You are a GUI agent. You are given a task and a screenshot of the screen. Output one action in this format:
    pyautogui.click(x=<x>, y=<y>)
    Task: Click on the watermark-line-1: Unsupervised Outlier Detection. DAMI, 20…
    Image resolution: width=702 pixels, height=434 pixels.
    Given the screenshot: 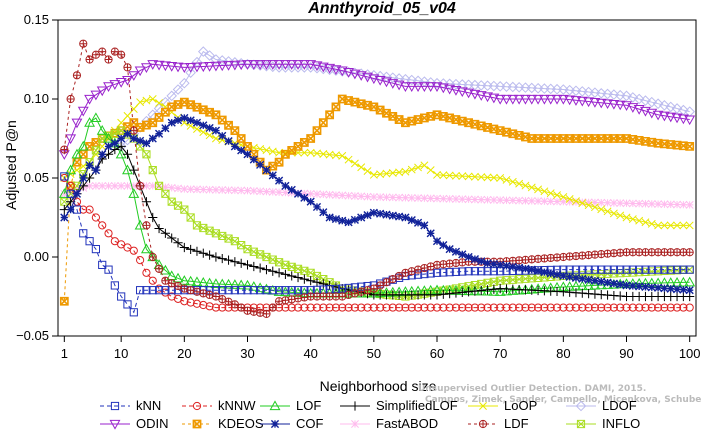 What is the action you would take?
    pyautogui.click(x=532, y=389)
    